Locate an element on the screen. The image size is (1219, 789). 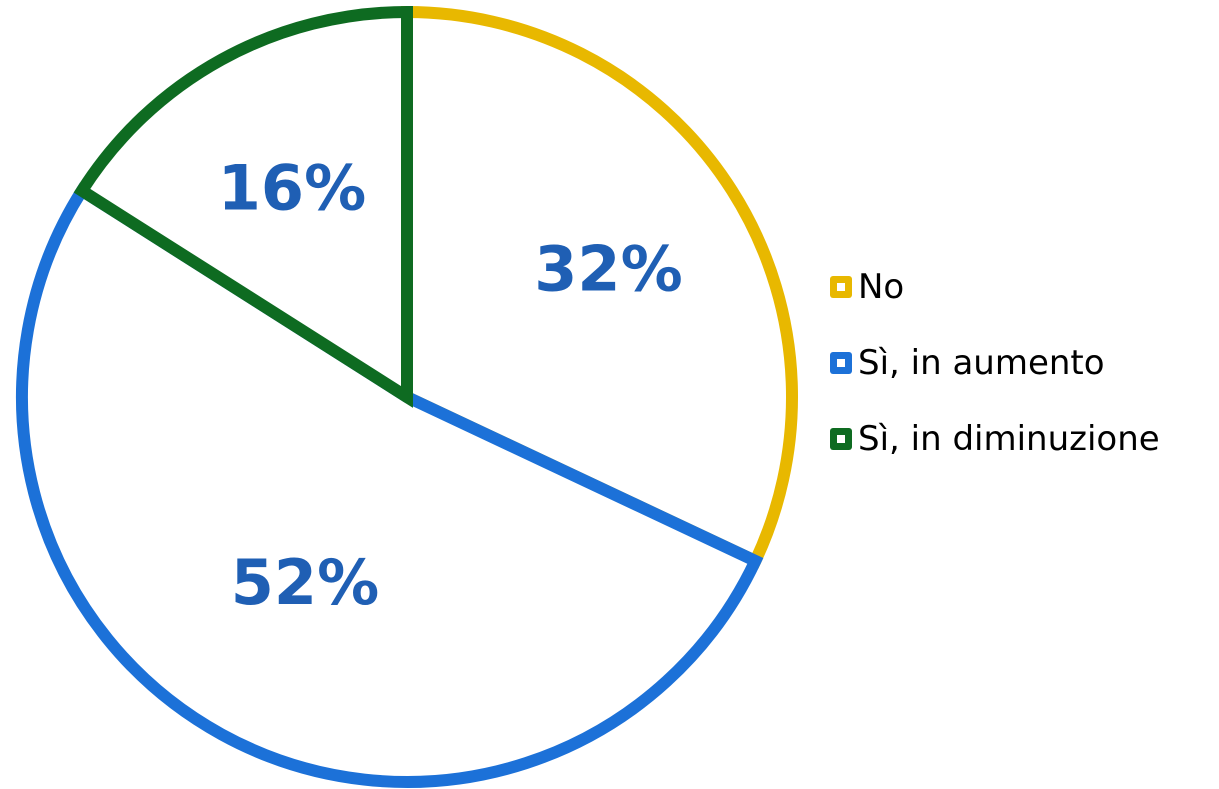
pie-slice-si-in-diminuzione is located at coordinates (243, 206).